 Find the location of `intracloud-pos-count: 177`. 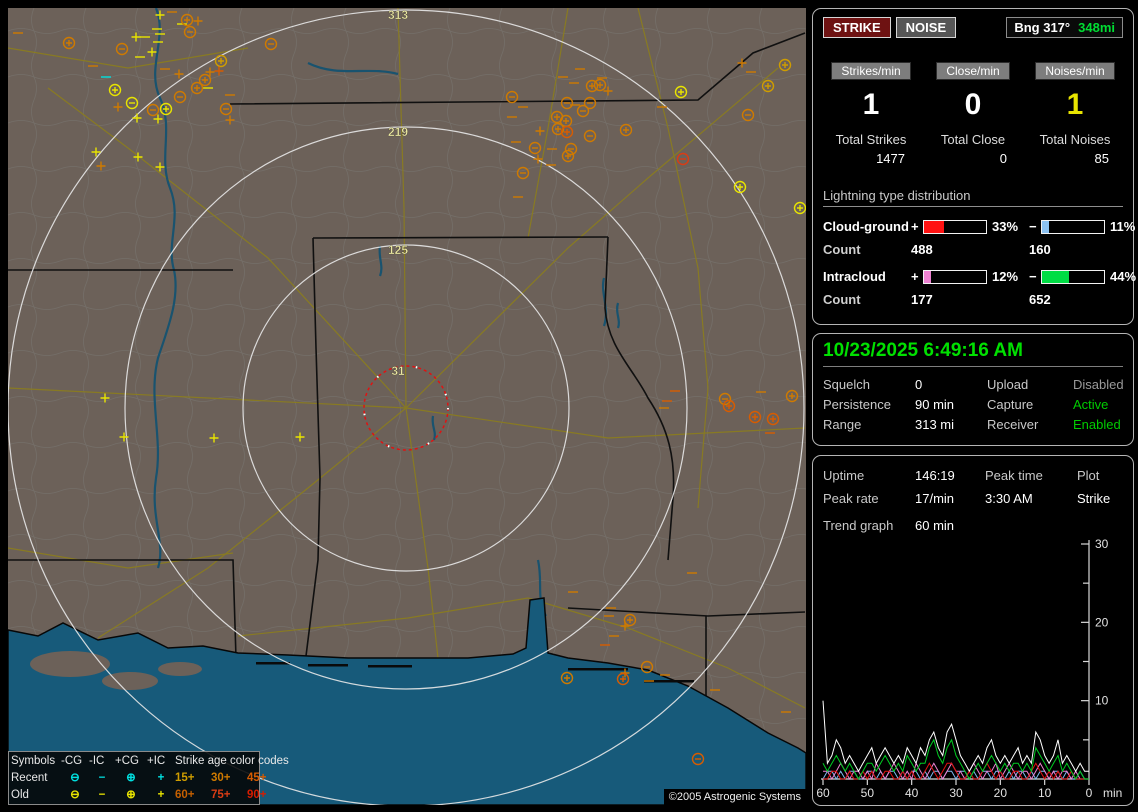

intracloud-pos-count: 177 is located at coordinates (922, 299).